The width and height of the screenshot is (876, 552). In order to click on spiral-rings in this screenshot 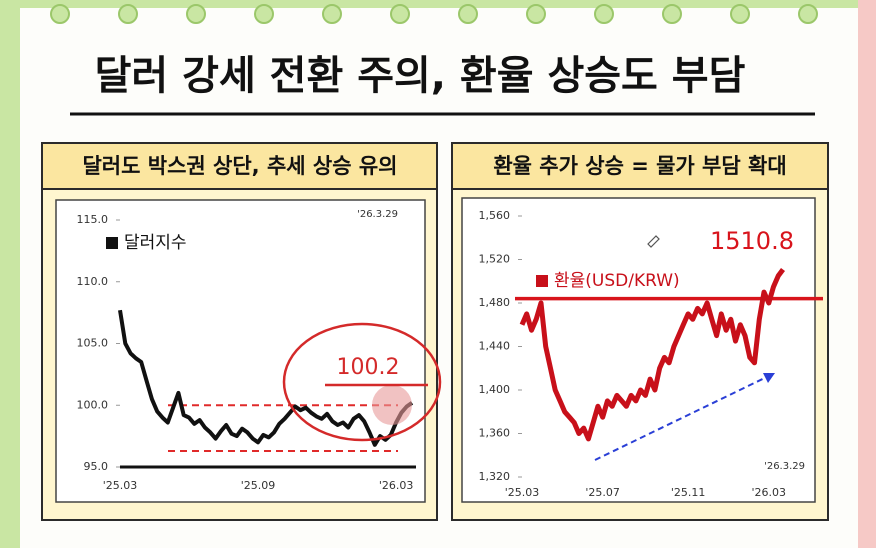, I will do `click(434, 14)`.